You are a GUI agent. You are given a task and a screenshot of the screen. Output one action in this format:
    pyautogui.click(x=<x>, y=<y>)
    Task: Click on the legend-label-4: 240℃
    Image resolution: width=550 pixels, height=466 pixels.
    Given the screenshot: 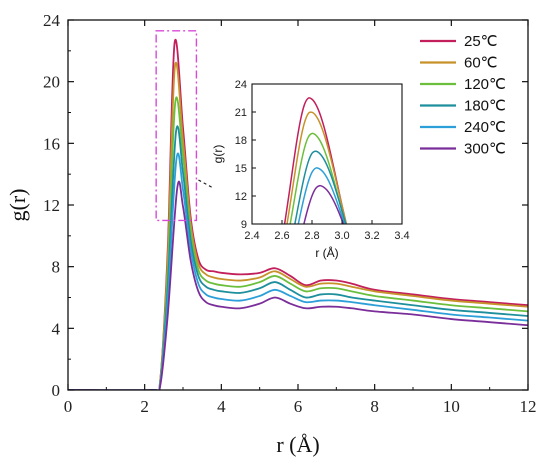 What is the action you would take?
    pyautogui.click(x=485, y=127)
    